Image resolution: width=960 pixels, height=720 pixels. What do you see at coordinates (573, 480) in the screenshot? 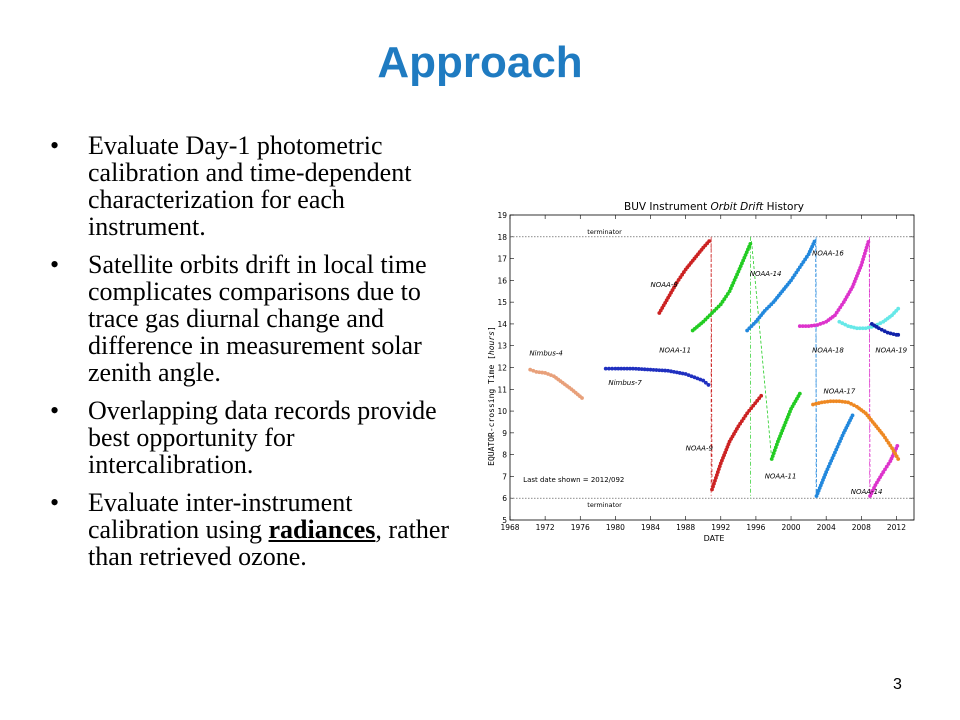
I see `chart-note: Last date shown = 2012/092` at bounding box center [573, 480].